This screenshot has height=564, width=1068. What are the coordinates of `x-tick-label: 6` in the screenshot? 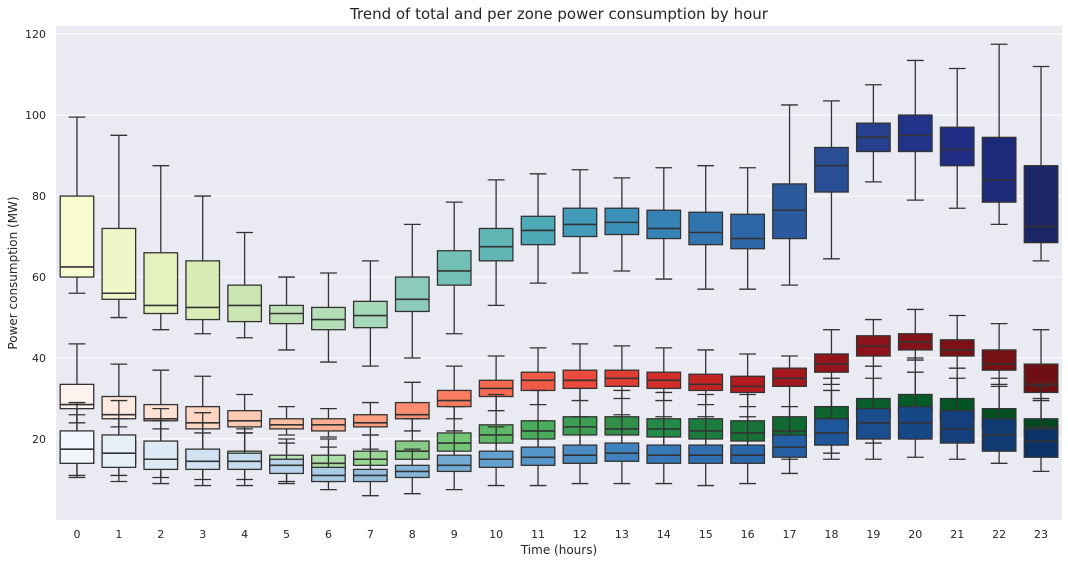 It's located at (328, 534).